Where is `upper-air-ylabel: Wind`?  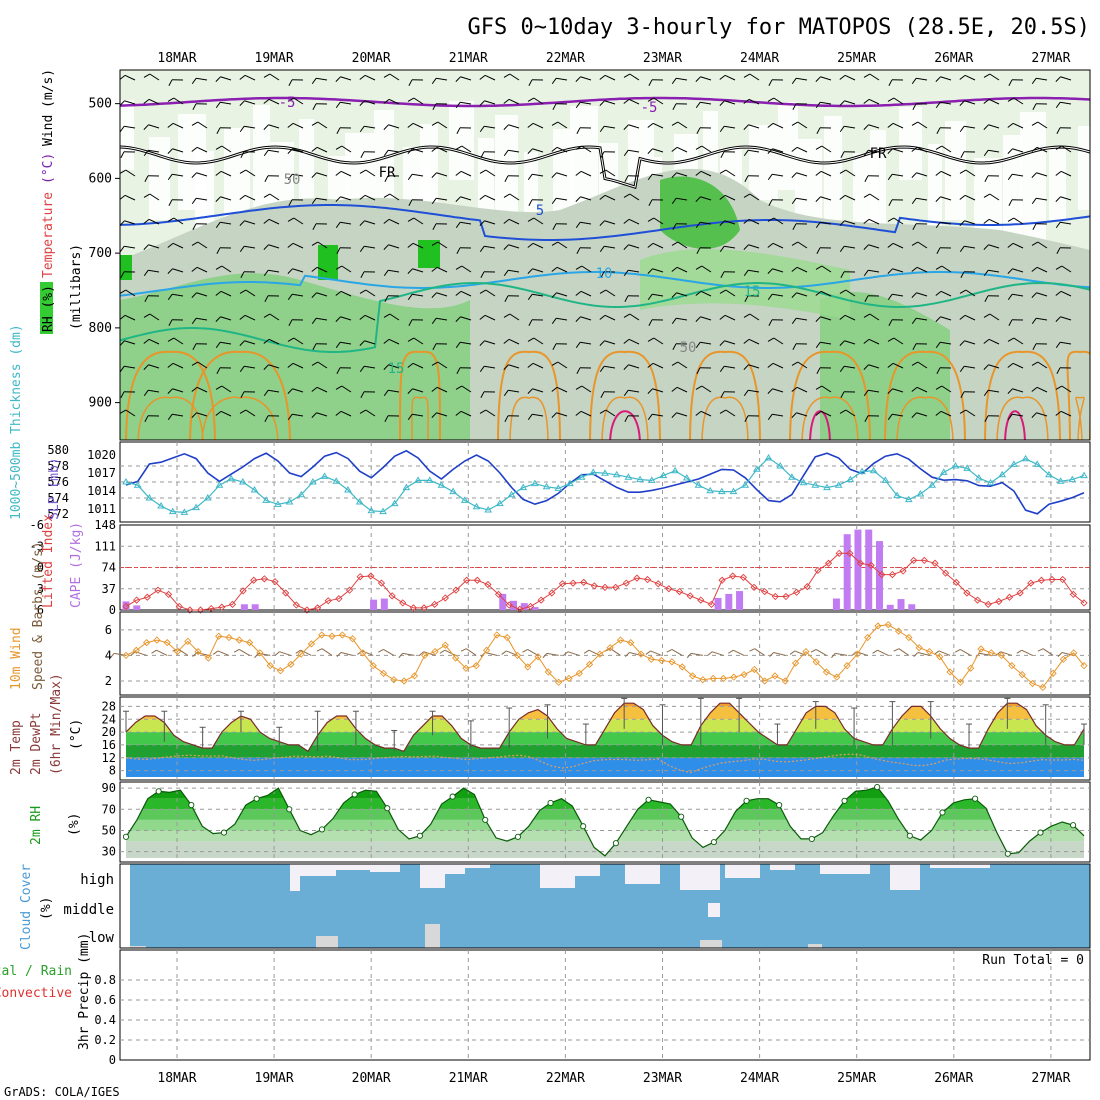
upper-air-ylabel: Wind is located at coordinates (48, 130).